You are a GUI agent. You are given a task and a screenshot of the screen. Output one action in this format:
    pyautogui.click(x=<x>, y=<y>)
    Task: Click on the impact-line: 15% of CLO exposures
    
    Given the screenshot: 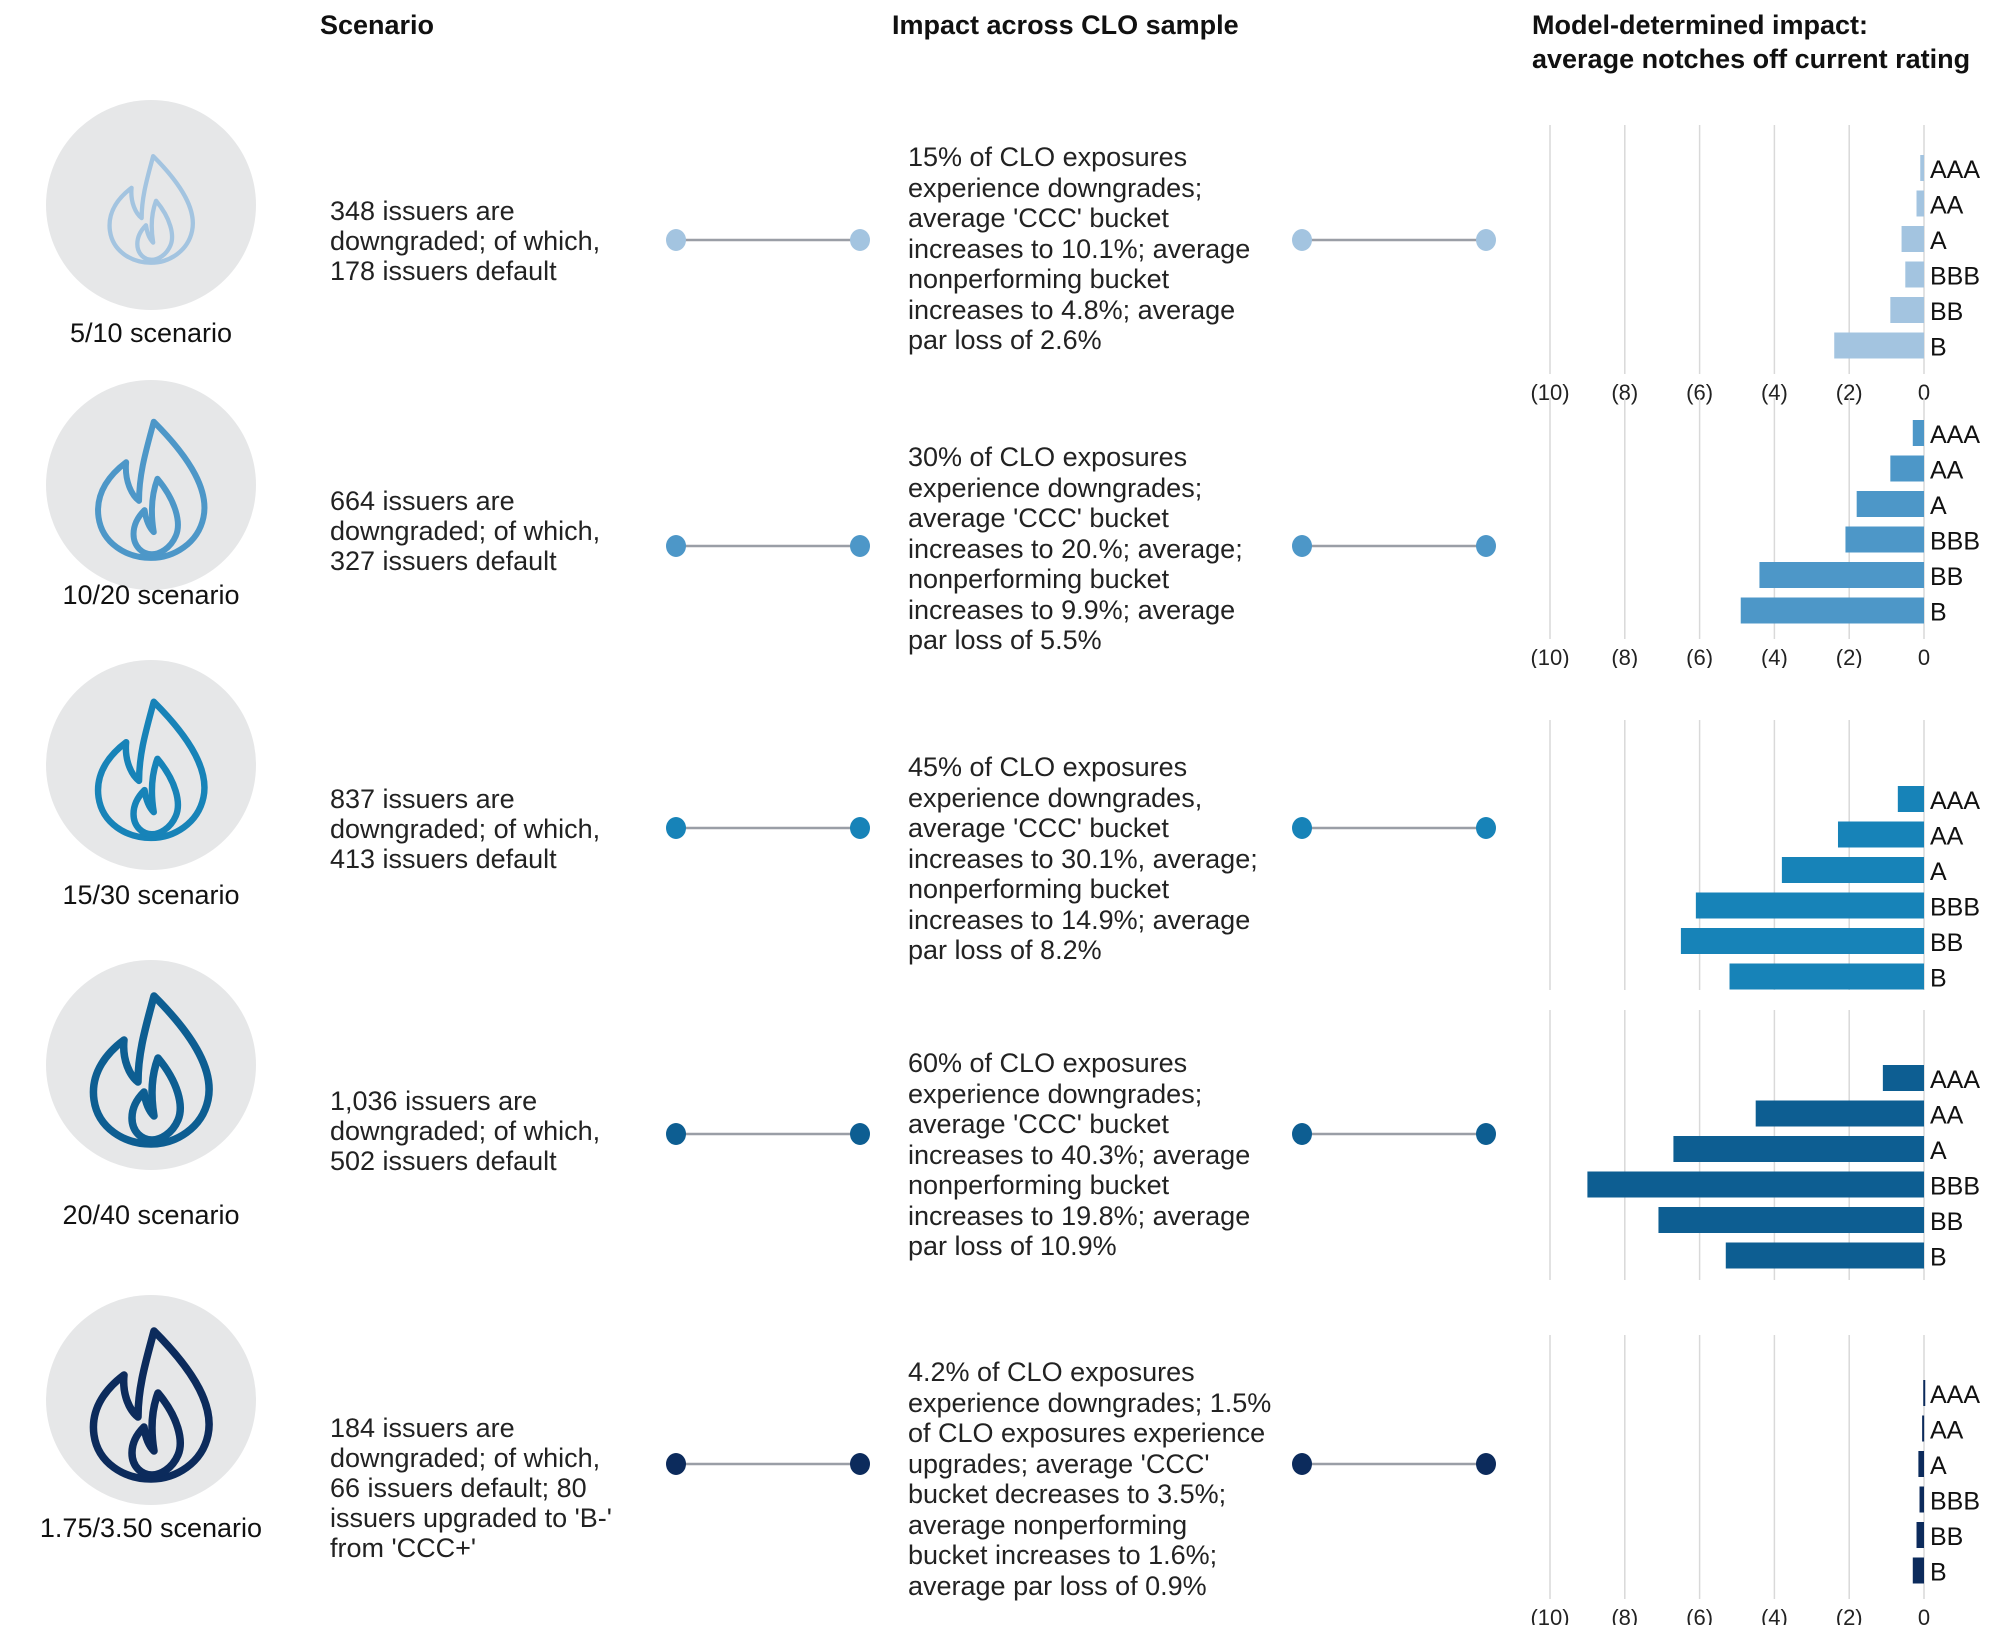 What is the action you would take?
    pyautogui.click(x=1048, y=157)
    